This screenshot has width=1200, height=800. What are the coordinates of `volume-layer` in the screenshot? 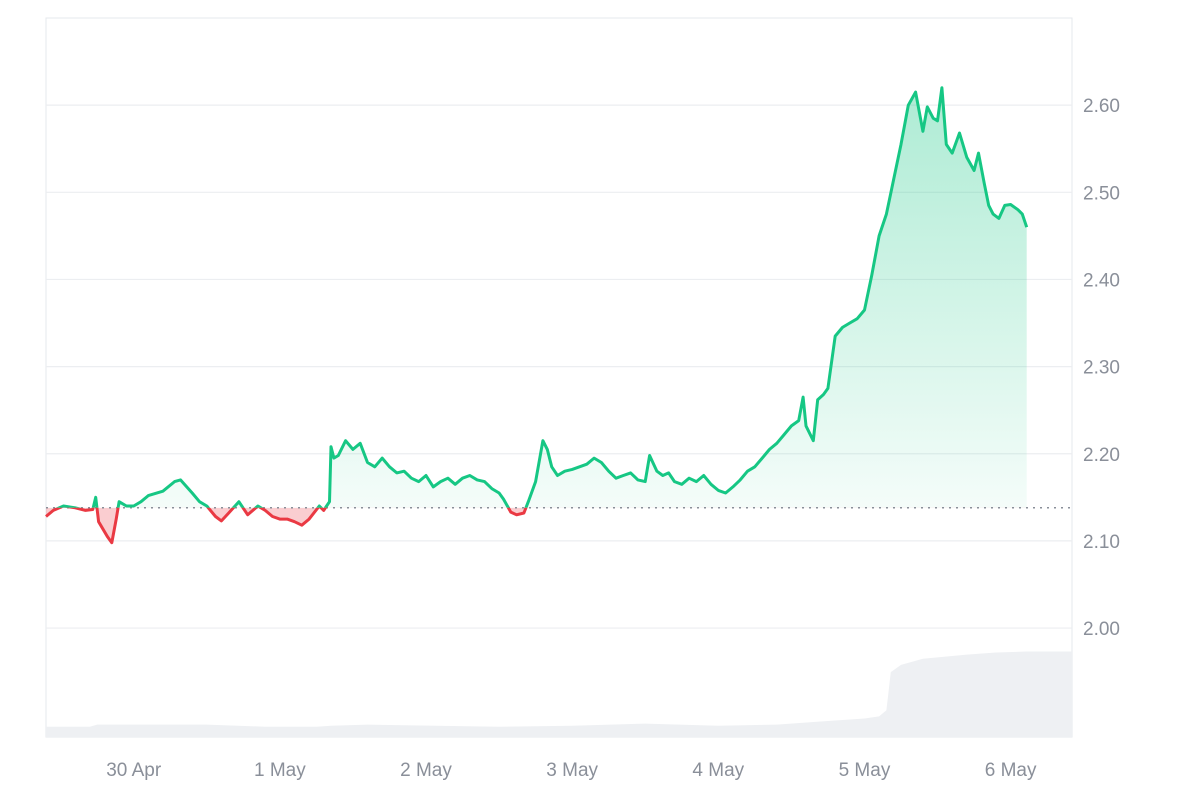 It's located at (559, 694).